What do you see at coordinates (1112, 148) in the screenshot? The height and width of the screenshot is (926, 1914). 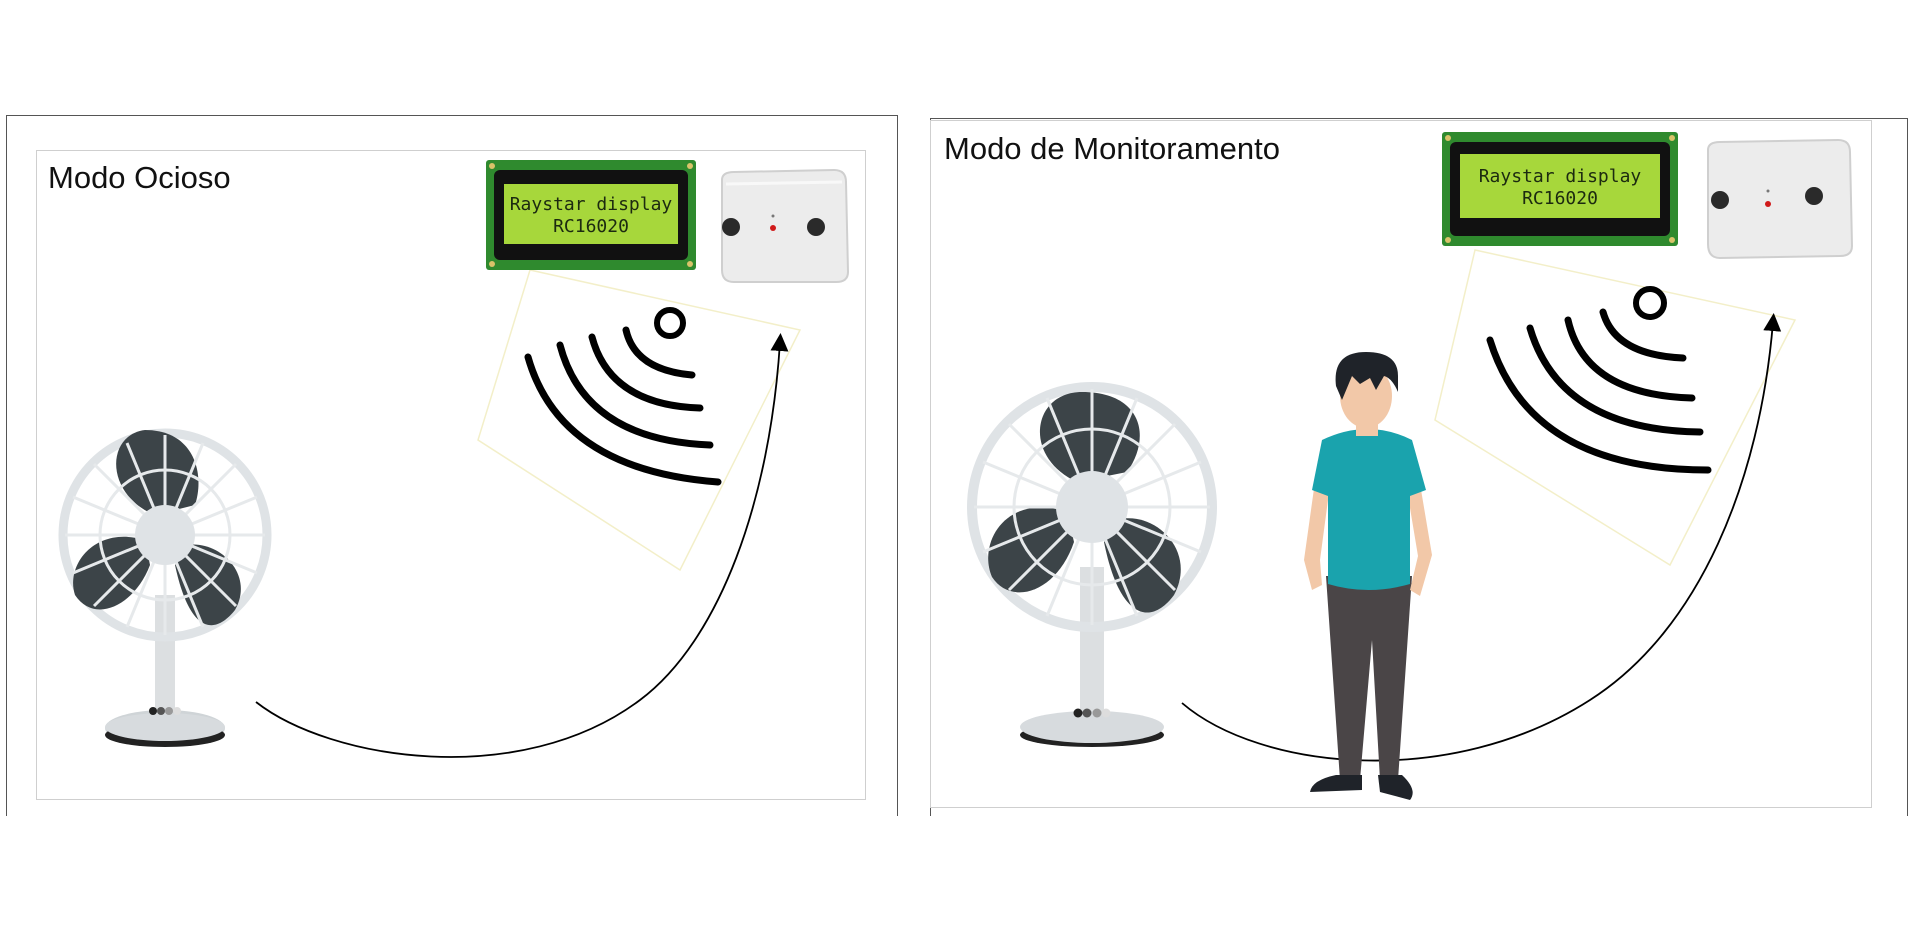 I see `panel-title-monitoring: Modo de Monitoramento` at bounding box center [1112, 148].